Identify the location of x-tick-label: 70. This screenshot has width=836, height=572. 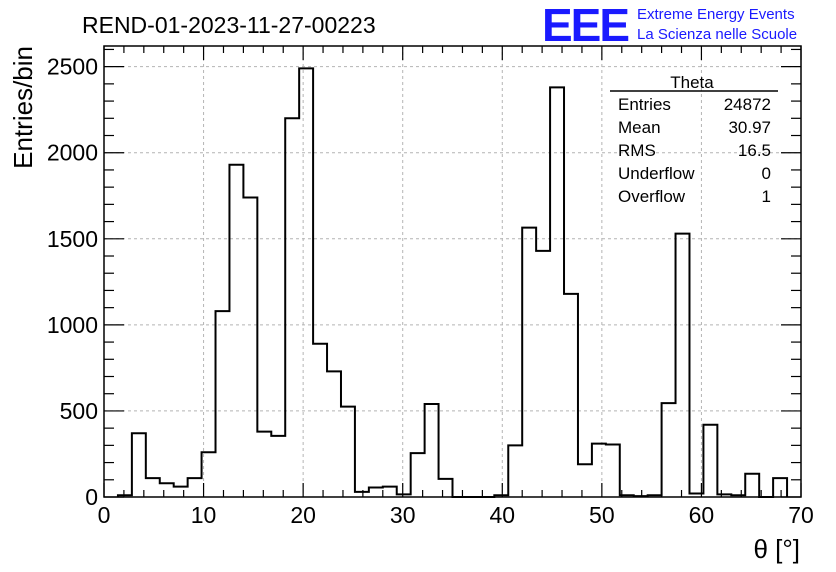
(801, 515).